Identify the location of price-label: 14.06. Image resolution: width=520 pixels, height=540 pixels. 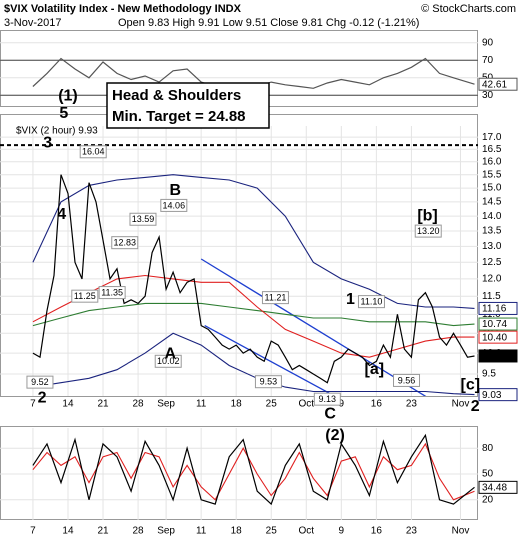
(174, 205).